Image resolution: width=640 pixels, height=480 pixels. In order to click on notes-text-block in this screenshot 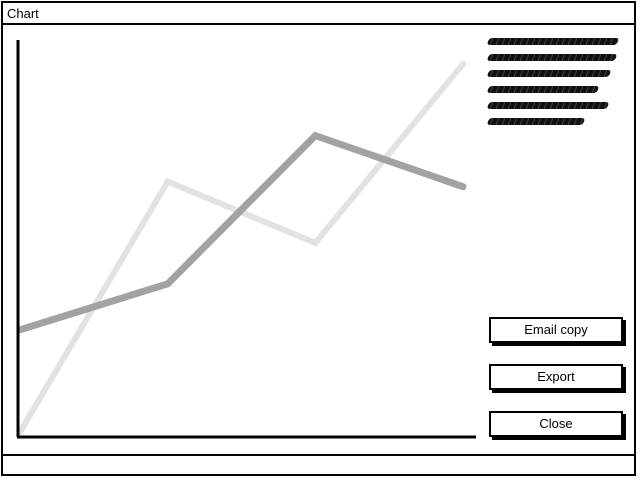, I will do `click(554, 86)`.